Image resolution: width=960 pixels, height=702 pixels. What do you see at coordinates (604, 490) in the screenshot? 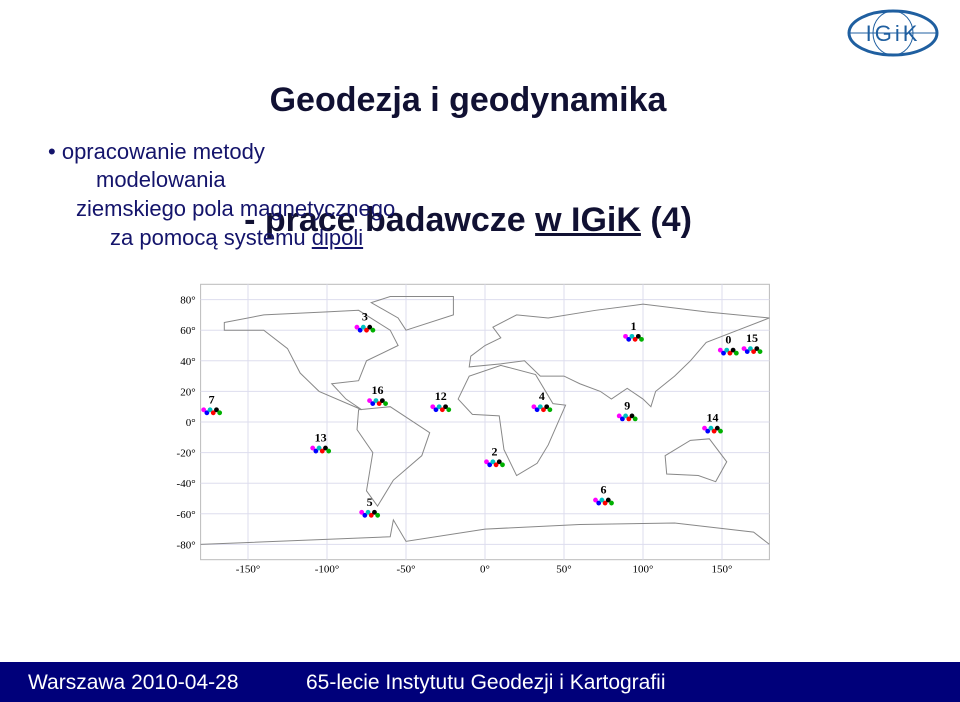
I see `dipole-label: 6` at bounding box center [604, 490].